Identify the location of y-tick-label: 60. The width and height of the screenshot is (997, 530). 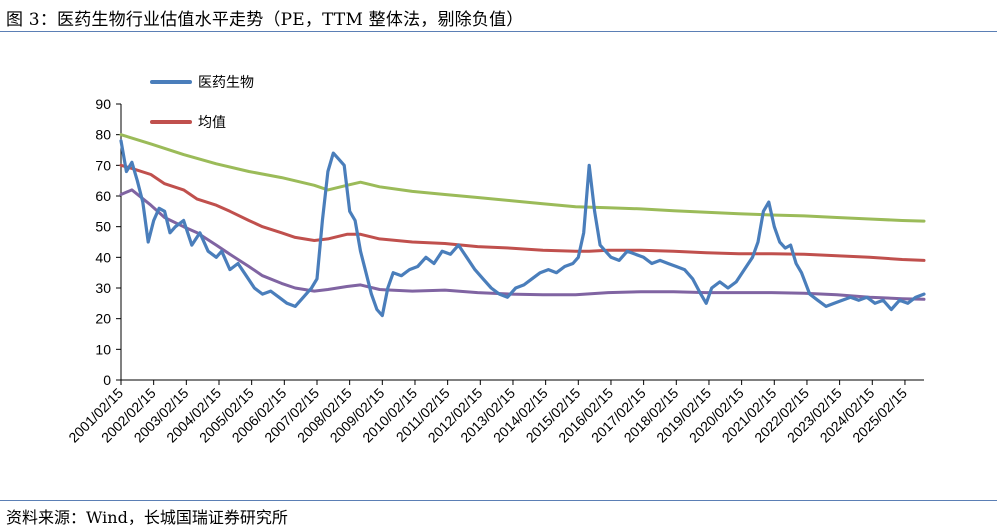
(103, 196).